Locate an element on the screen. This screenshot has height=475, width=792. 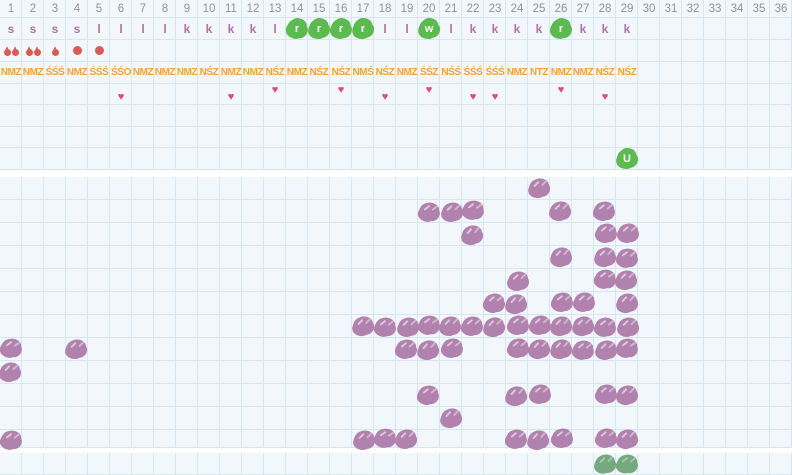
day-number: 20 is located at coordinates (429, 8).